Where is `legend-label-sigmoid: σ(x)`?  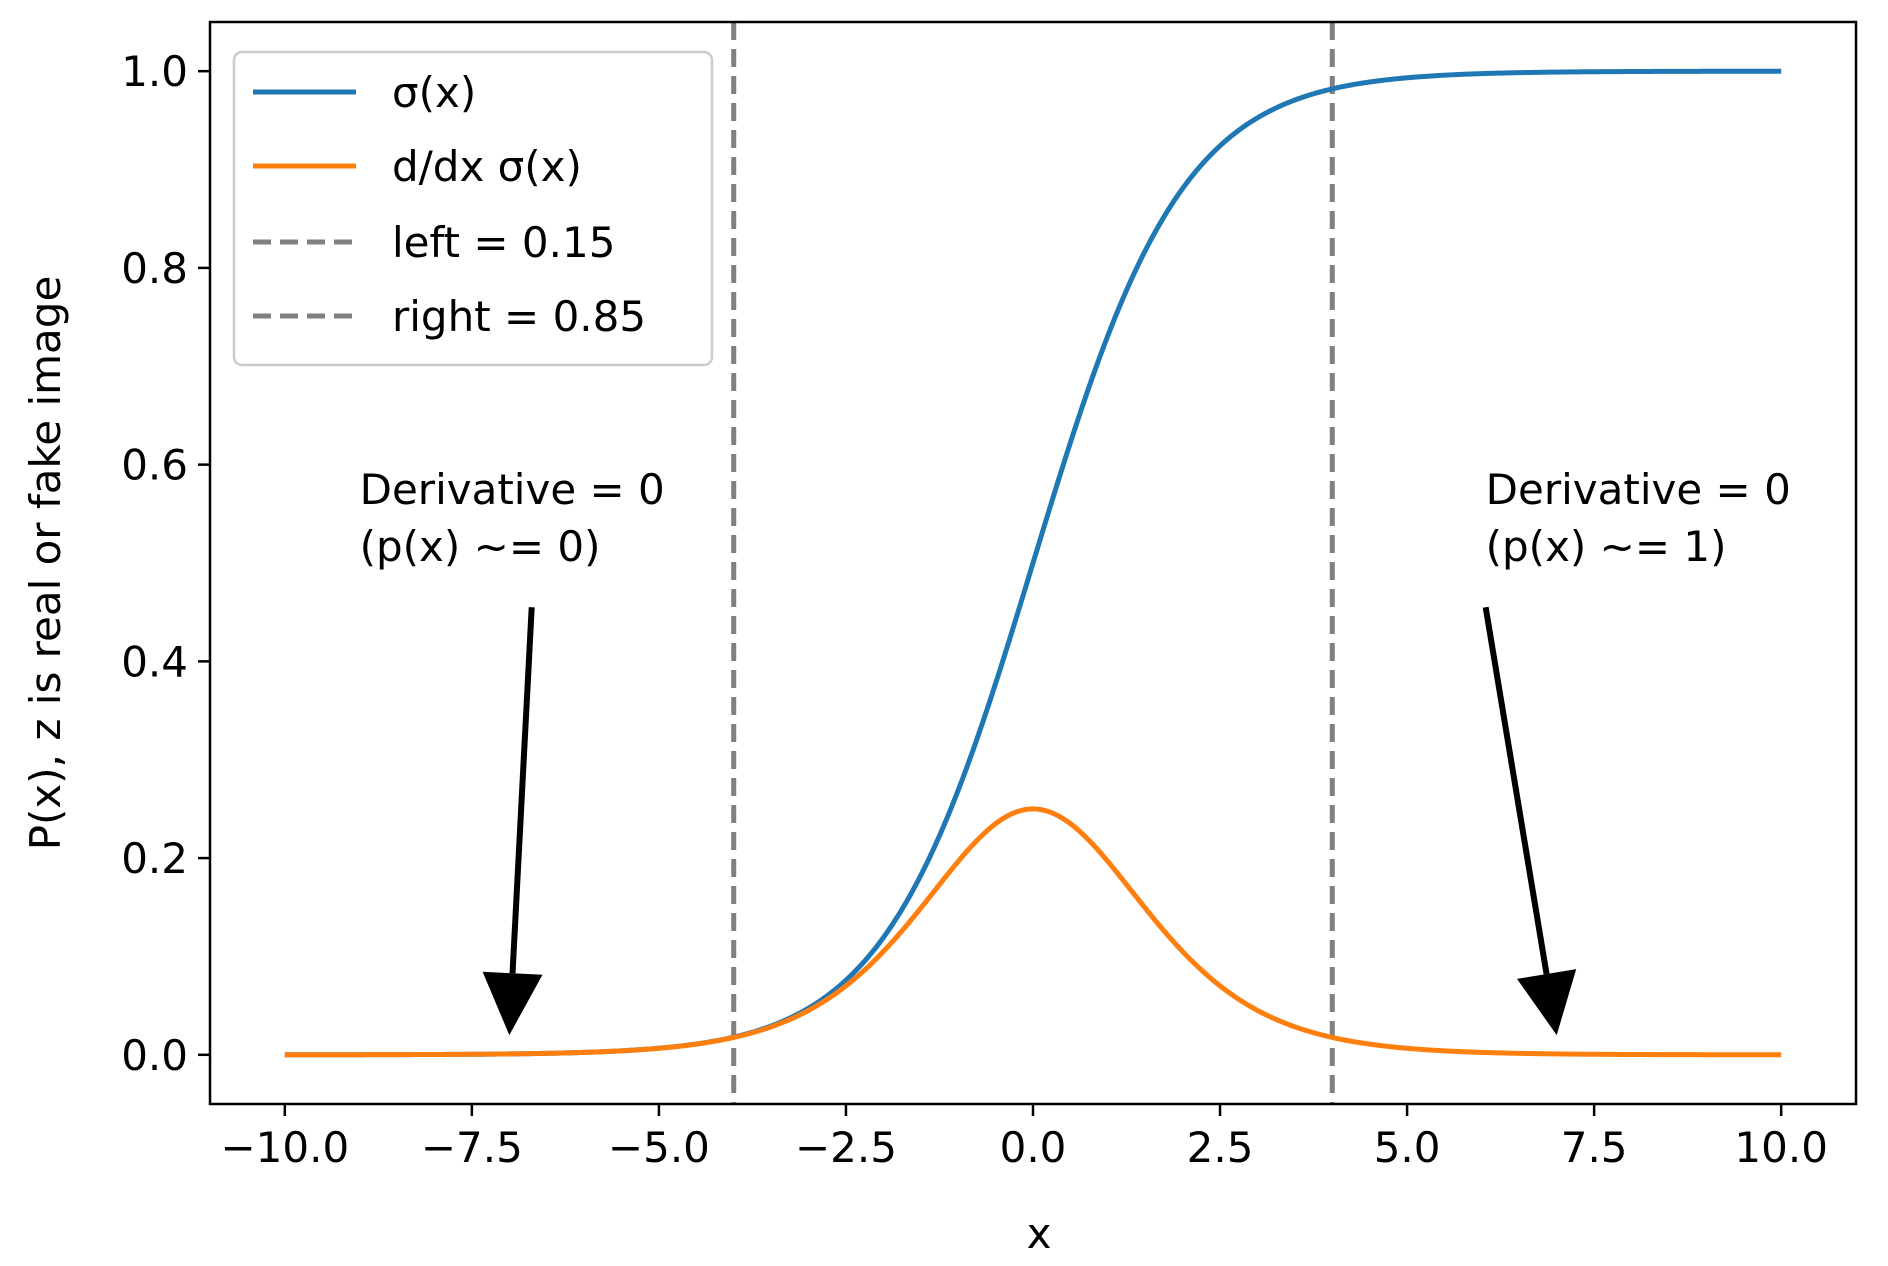 legend-label-sigmoid: σ(x) is located at coordinates (434, 92).